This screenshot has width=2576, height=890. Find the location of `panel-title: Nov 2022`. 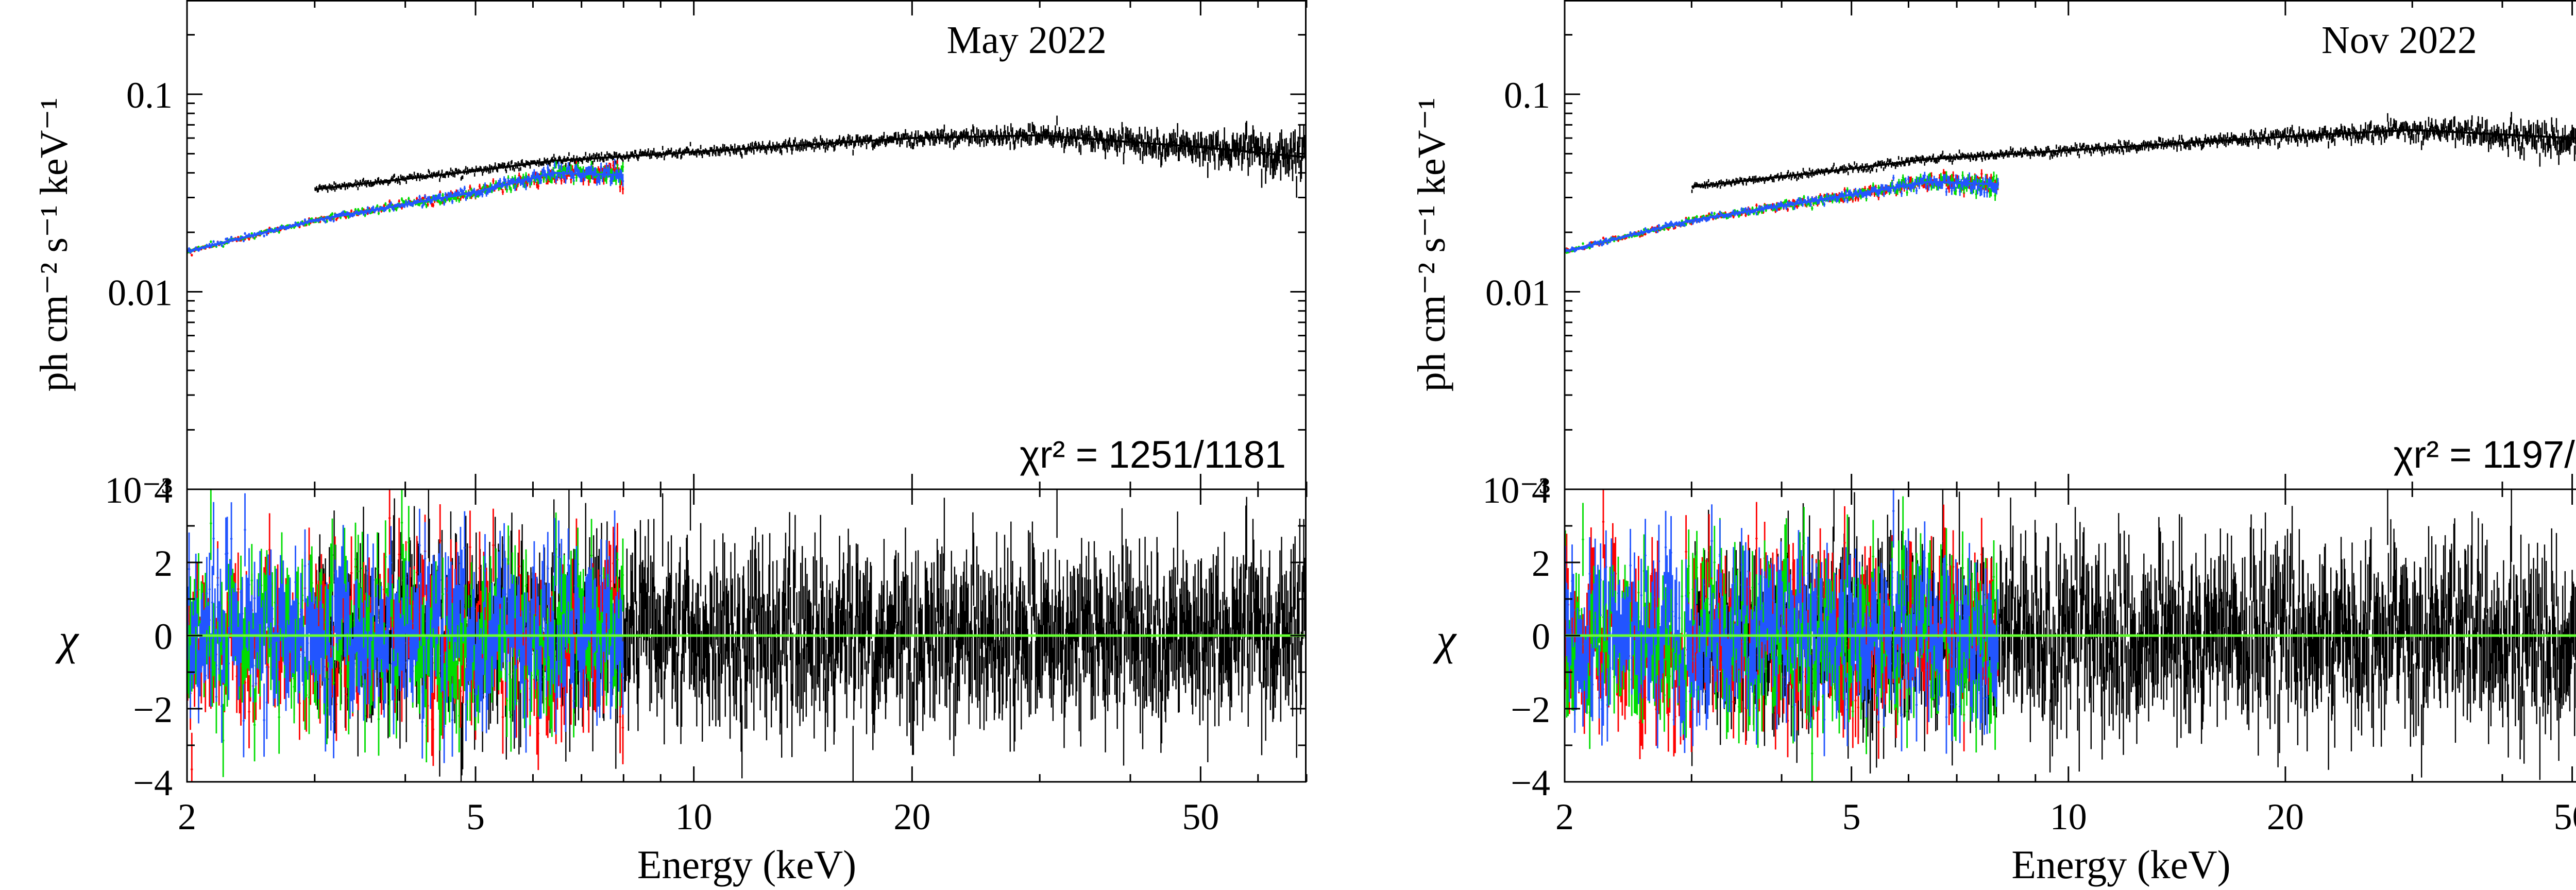

panel-title: Nov 2022 is located at coordinates (2399, 40).